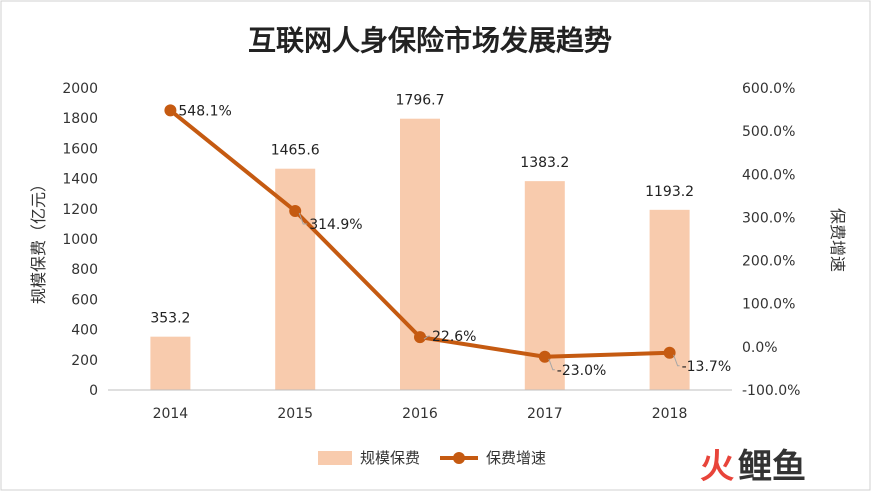 This screenshot has height=491, width=871. What do you see at coordinates (837, 240) in the screenshot?
I see `y-right-axis-title: 保费增速` at bounding box center [837, 240].